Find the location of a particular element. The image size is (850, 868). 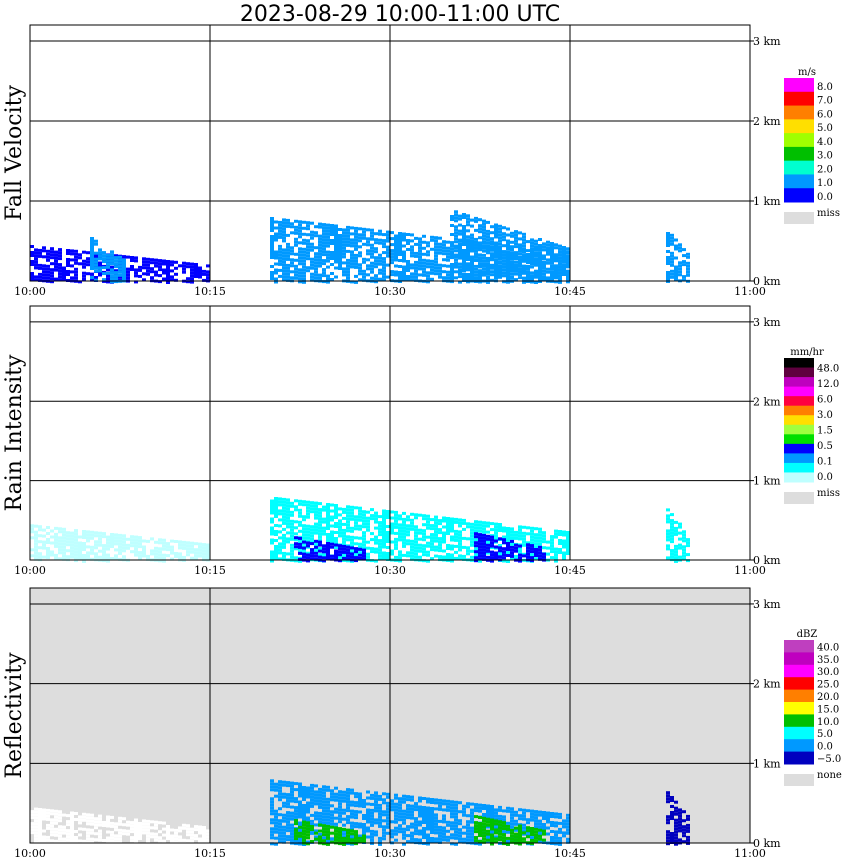

legend-label: 40.0 is located at coordinates (828, 647).